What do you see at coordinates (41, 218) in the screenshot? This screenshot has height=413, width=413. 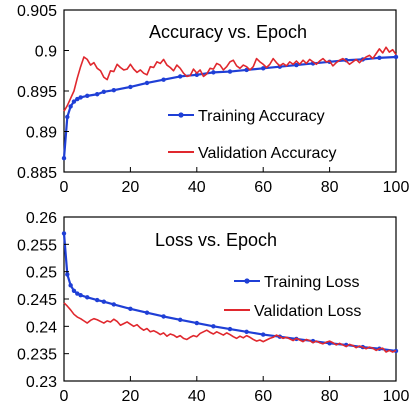 I see `y-tick-label: 0.26` at bounding box center [41, 218].